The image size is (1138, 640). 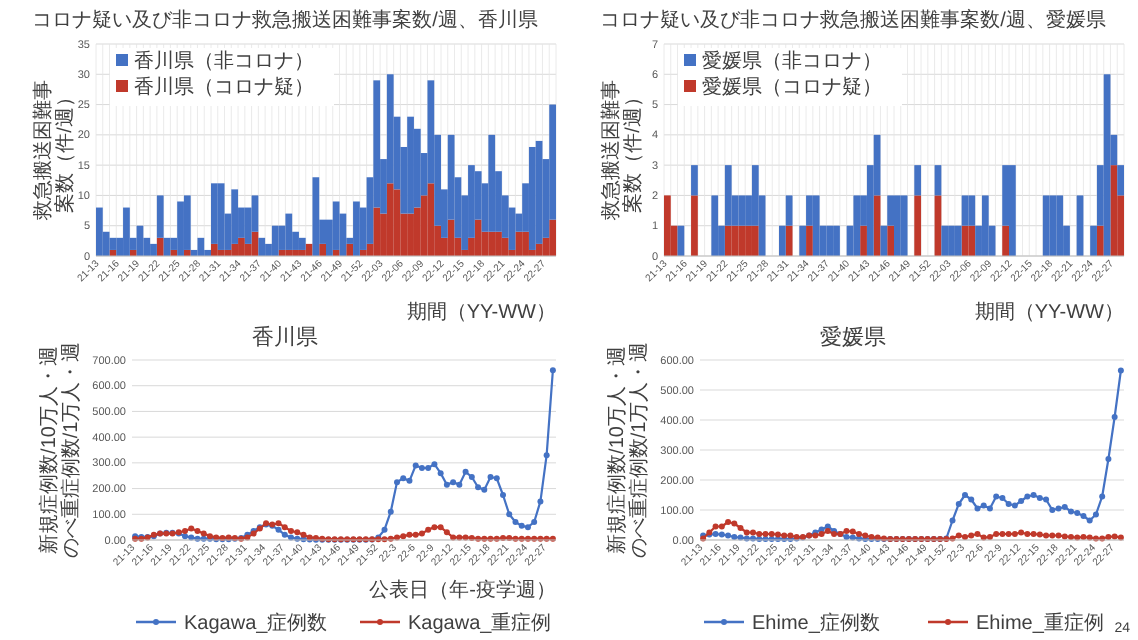 I want to click on chart-title: コロナ疑い及び非コロナ救急搬送困難事案数/週、愛媛県, so click(x=853, y=20).